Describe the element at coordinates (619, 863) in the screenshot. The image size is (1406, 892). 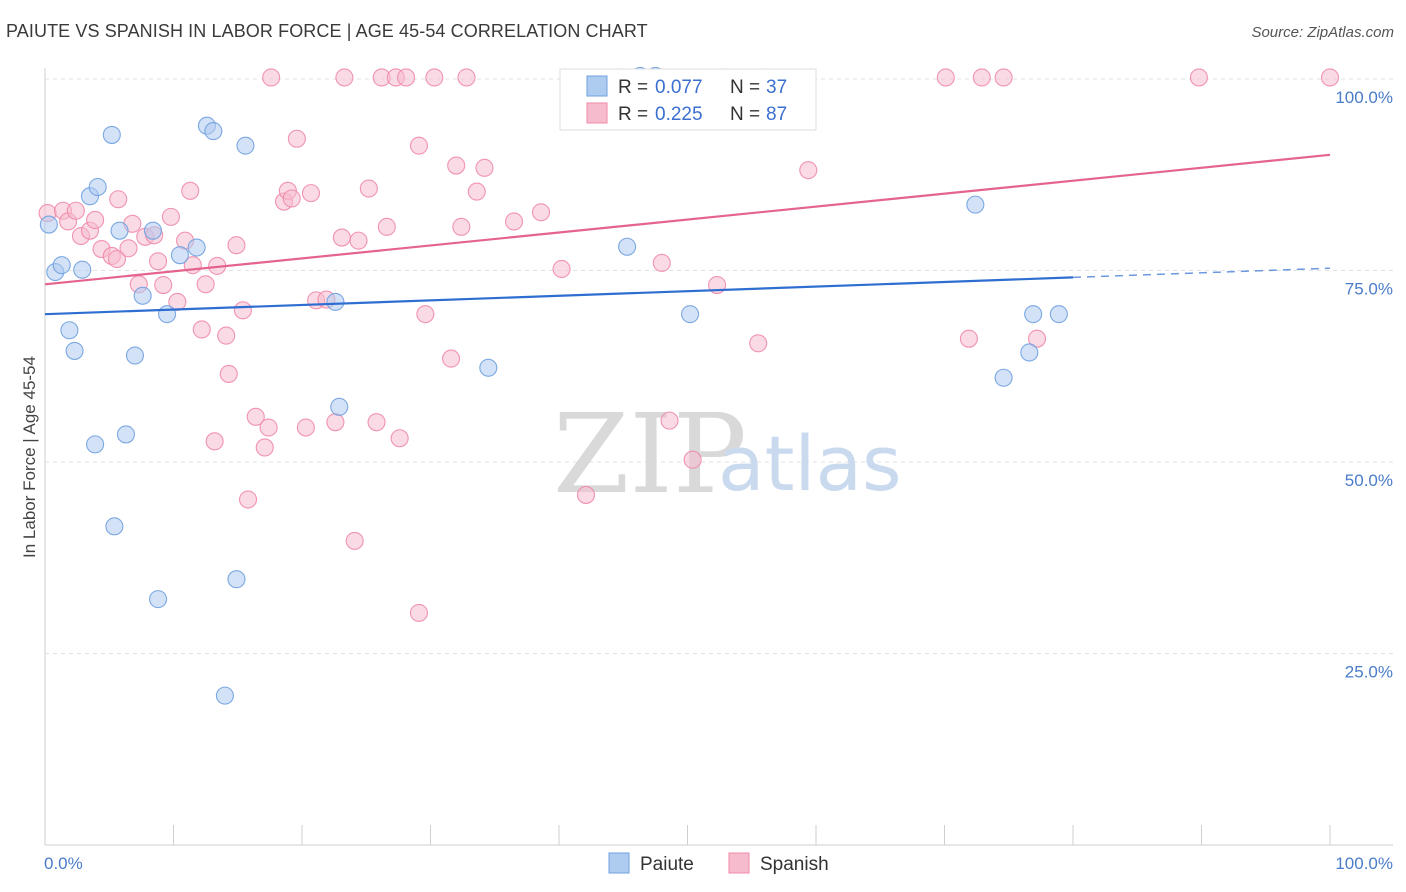
I see `bottom-legend-swatch-paiute` at that location.